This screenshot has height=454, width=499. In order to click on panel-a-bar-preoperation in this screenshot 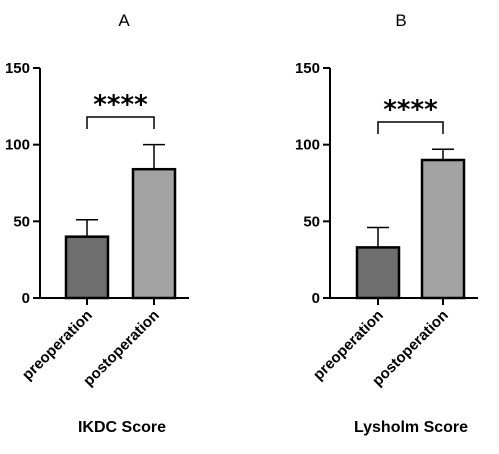, I will do `click(87, 267)`.